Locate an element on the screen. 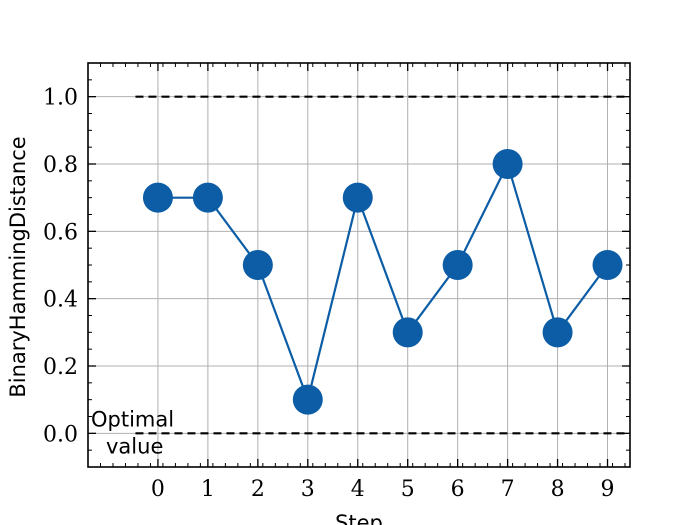  x-tick-label: 9 is located at coordinates (608, 489).